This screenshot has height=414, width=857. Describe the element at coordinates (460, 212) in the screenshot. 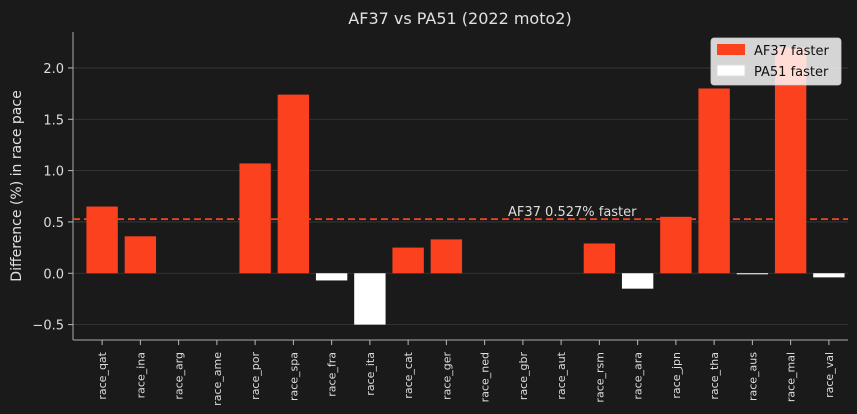

I see `reference-line-group: AF37 0.527% faster` at that location.